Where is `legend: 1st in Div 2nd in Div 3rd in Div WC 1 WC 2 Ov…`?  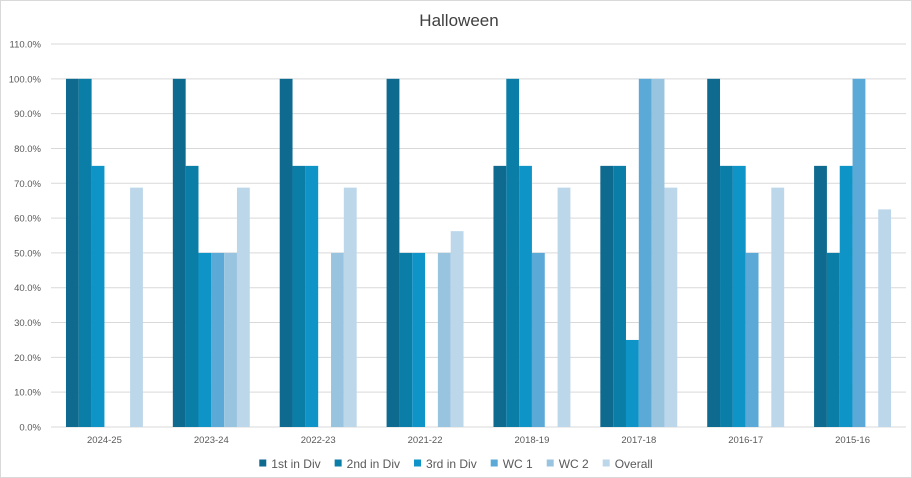
legend: 1st in Div 2nd in Div 3rd in Div WC 1 WC 2 Ov… is located at coordinates (456, 464).